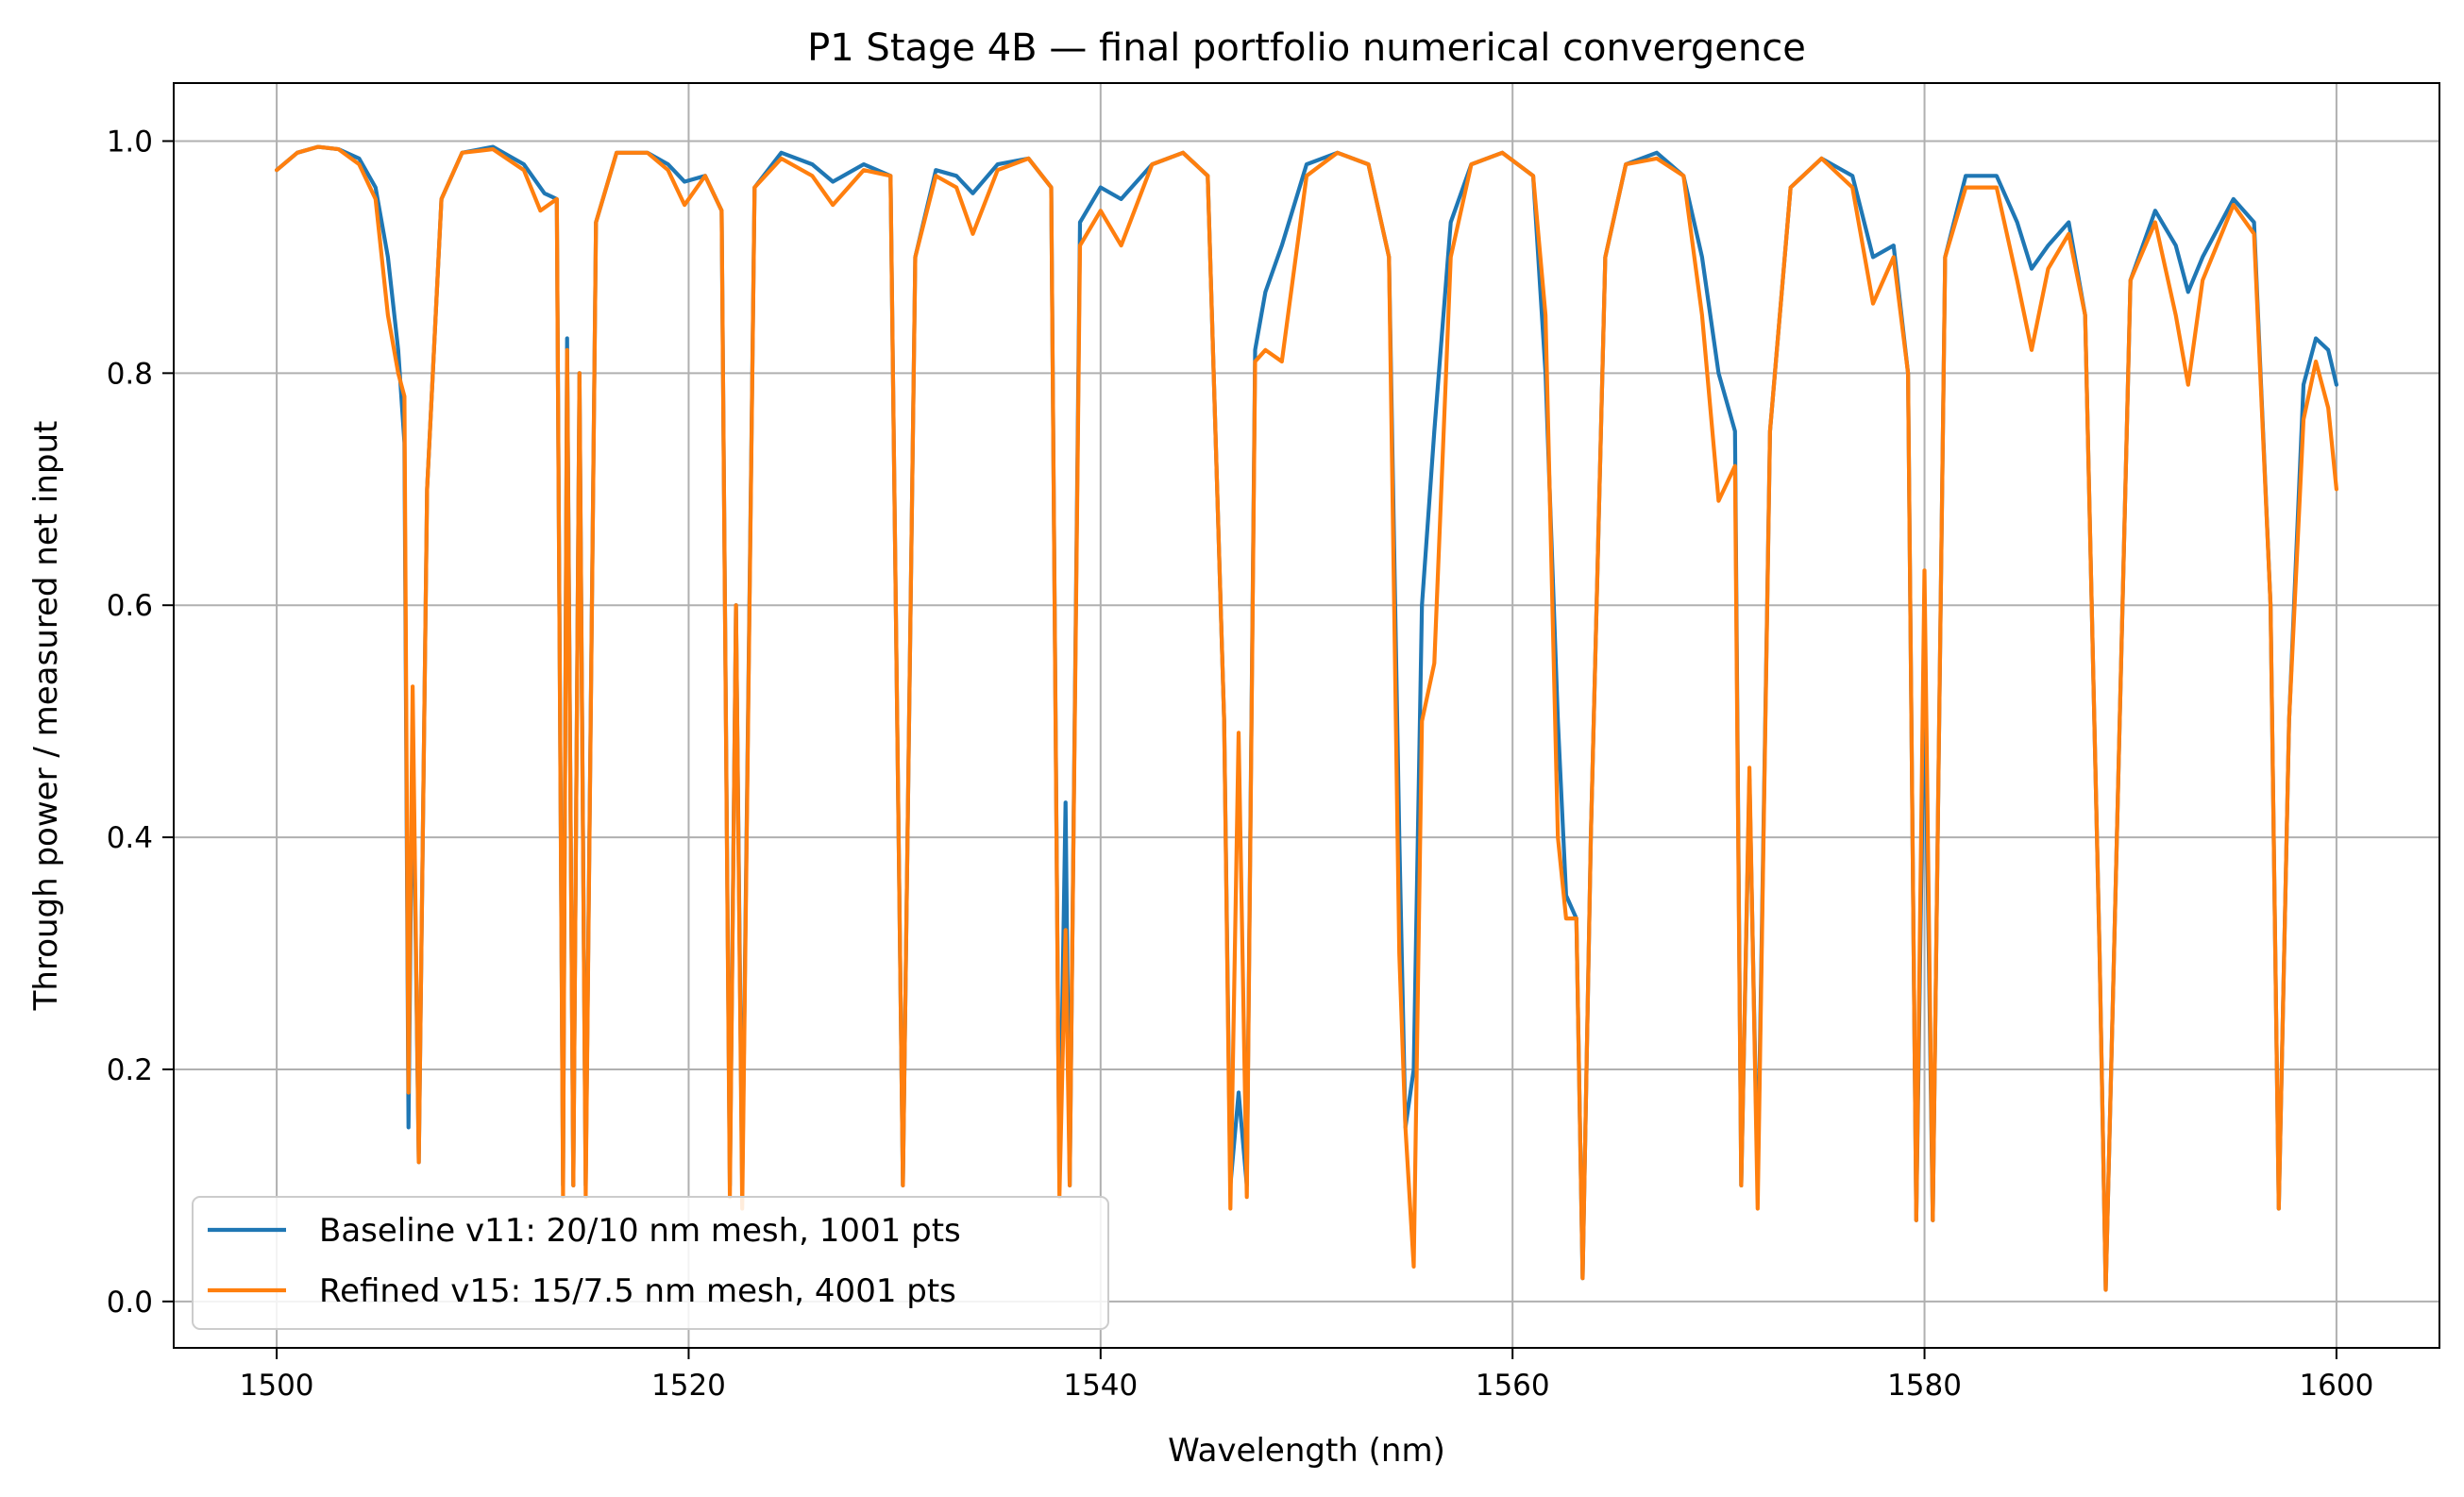 Image resolution: width=2464 pixels, height=1497 pixels. Describe the element at coordinates (688, 1386) in the screenshot. I see `x-tick-label: 1520` at that location.